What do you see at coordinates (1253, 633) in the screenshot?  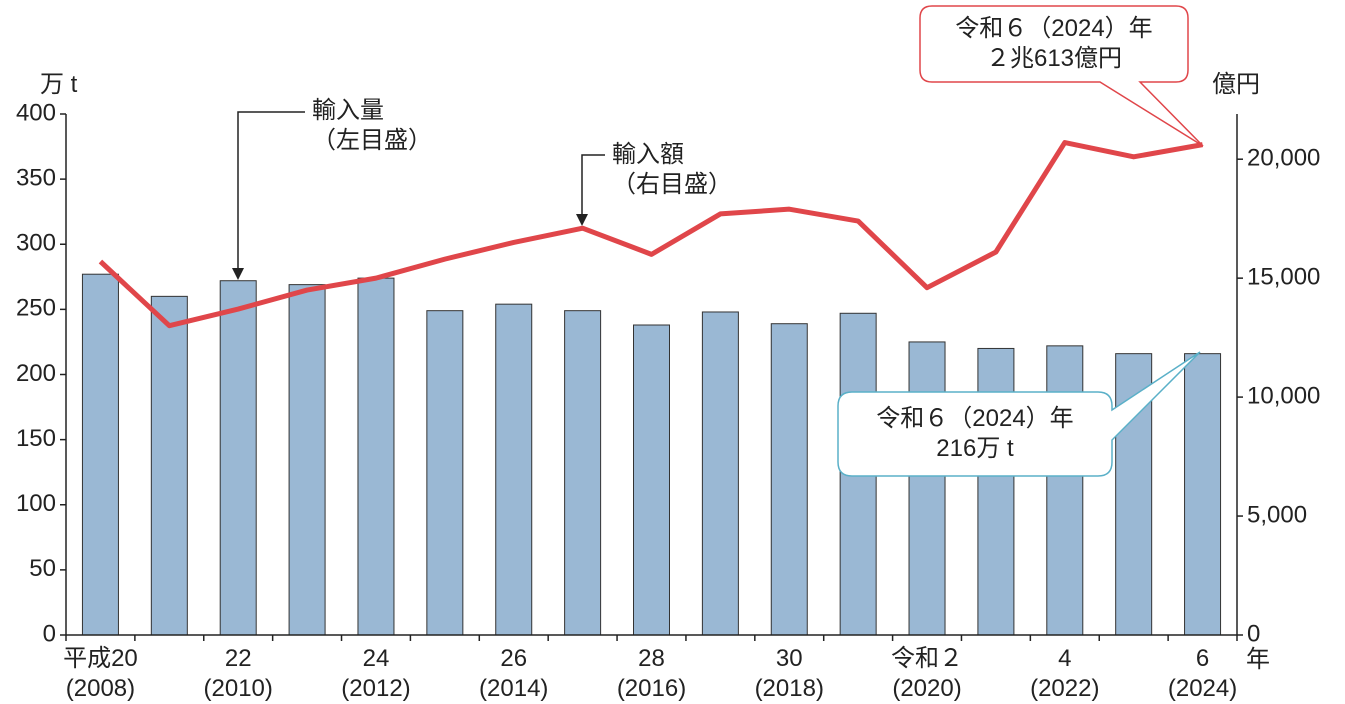 I see `y2-tick-label: 0` at bounding box center [1253, 633].